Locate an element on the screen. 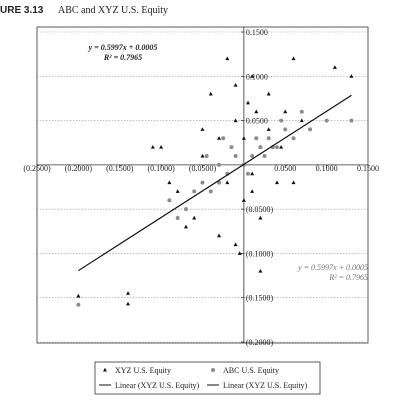 The width and height of the screenshot is (400, 405). y-tick-label: 0.1500 is located at coordinates (257, 32).